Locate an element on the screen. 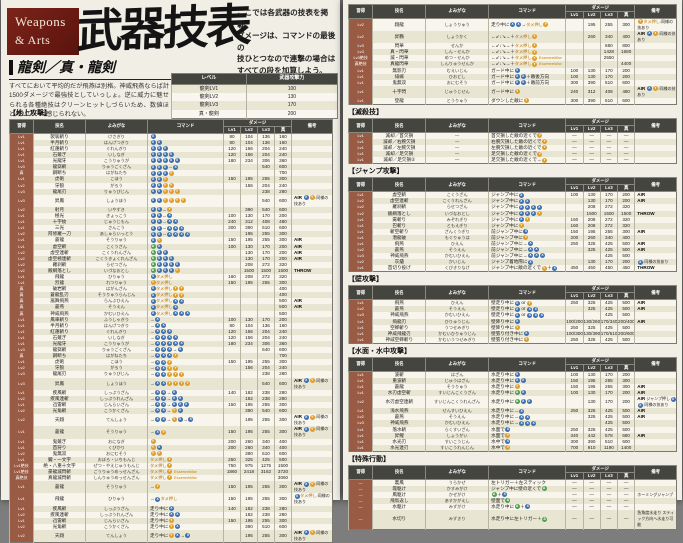 Image resolution: width=683 pixels, height=543 pixels. move-yomi: こうりゅうが is located at coordinates (116, 344).